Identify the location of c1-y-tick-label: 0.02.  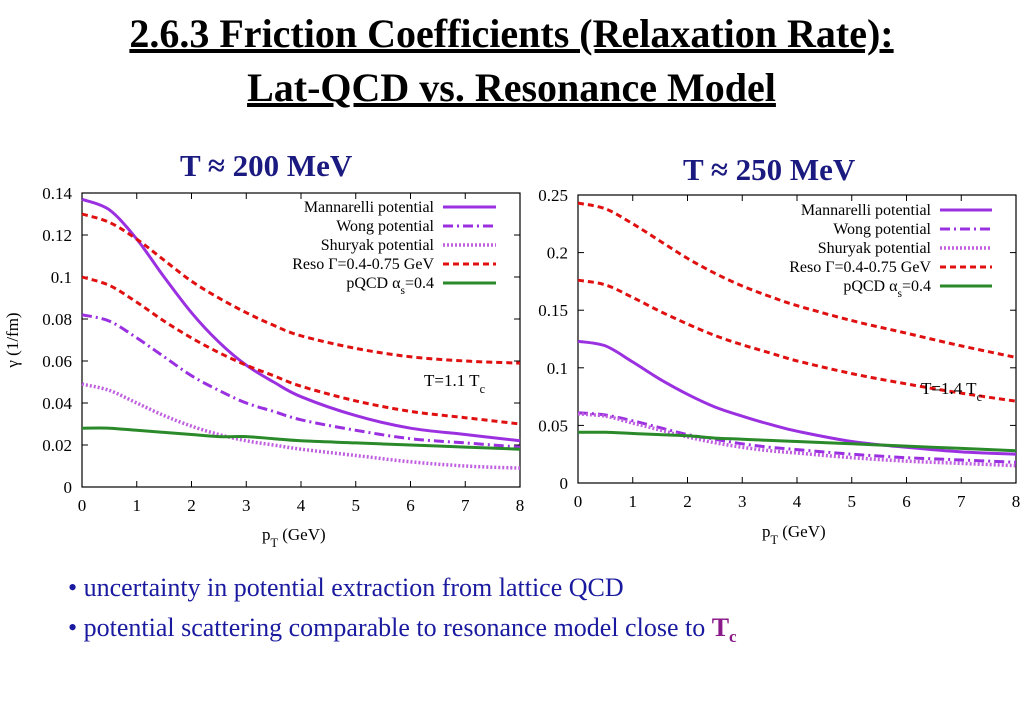
(57, 445).